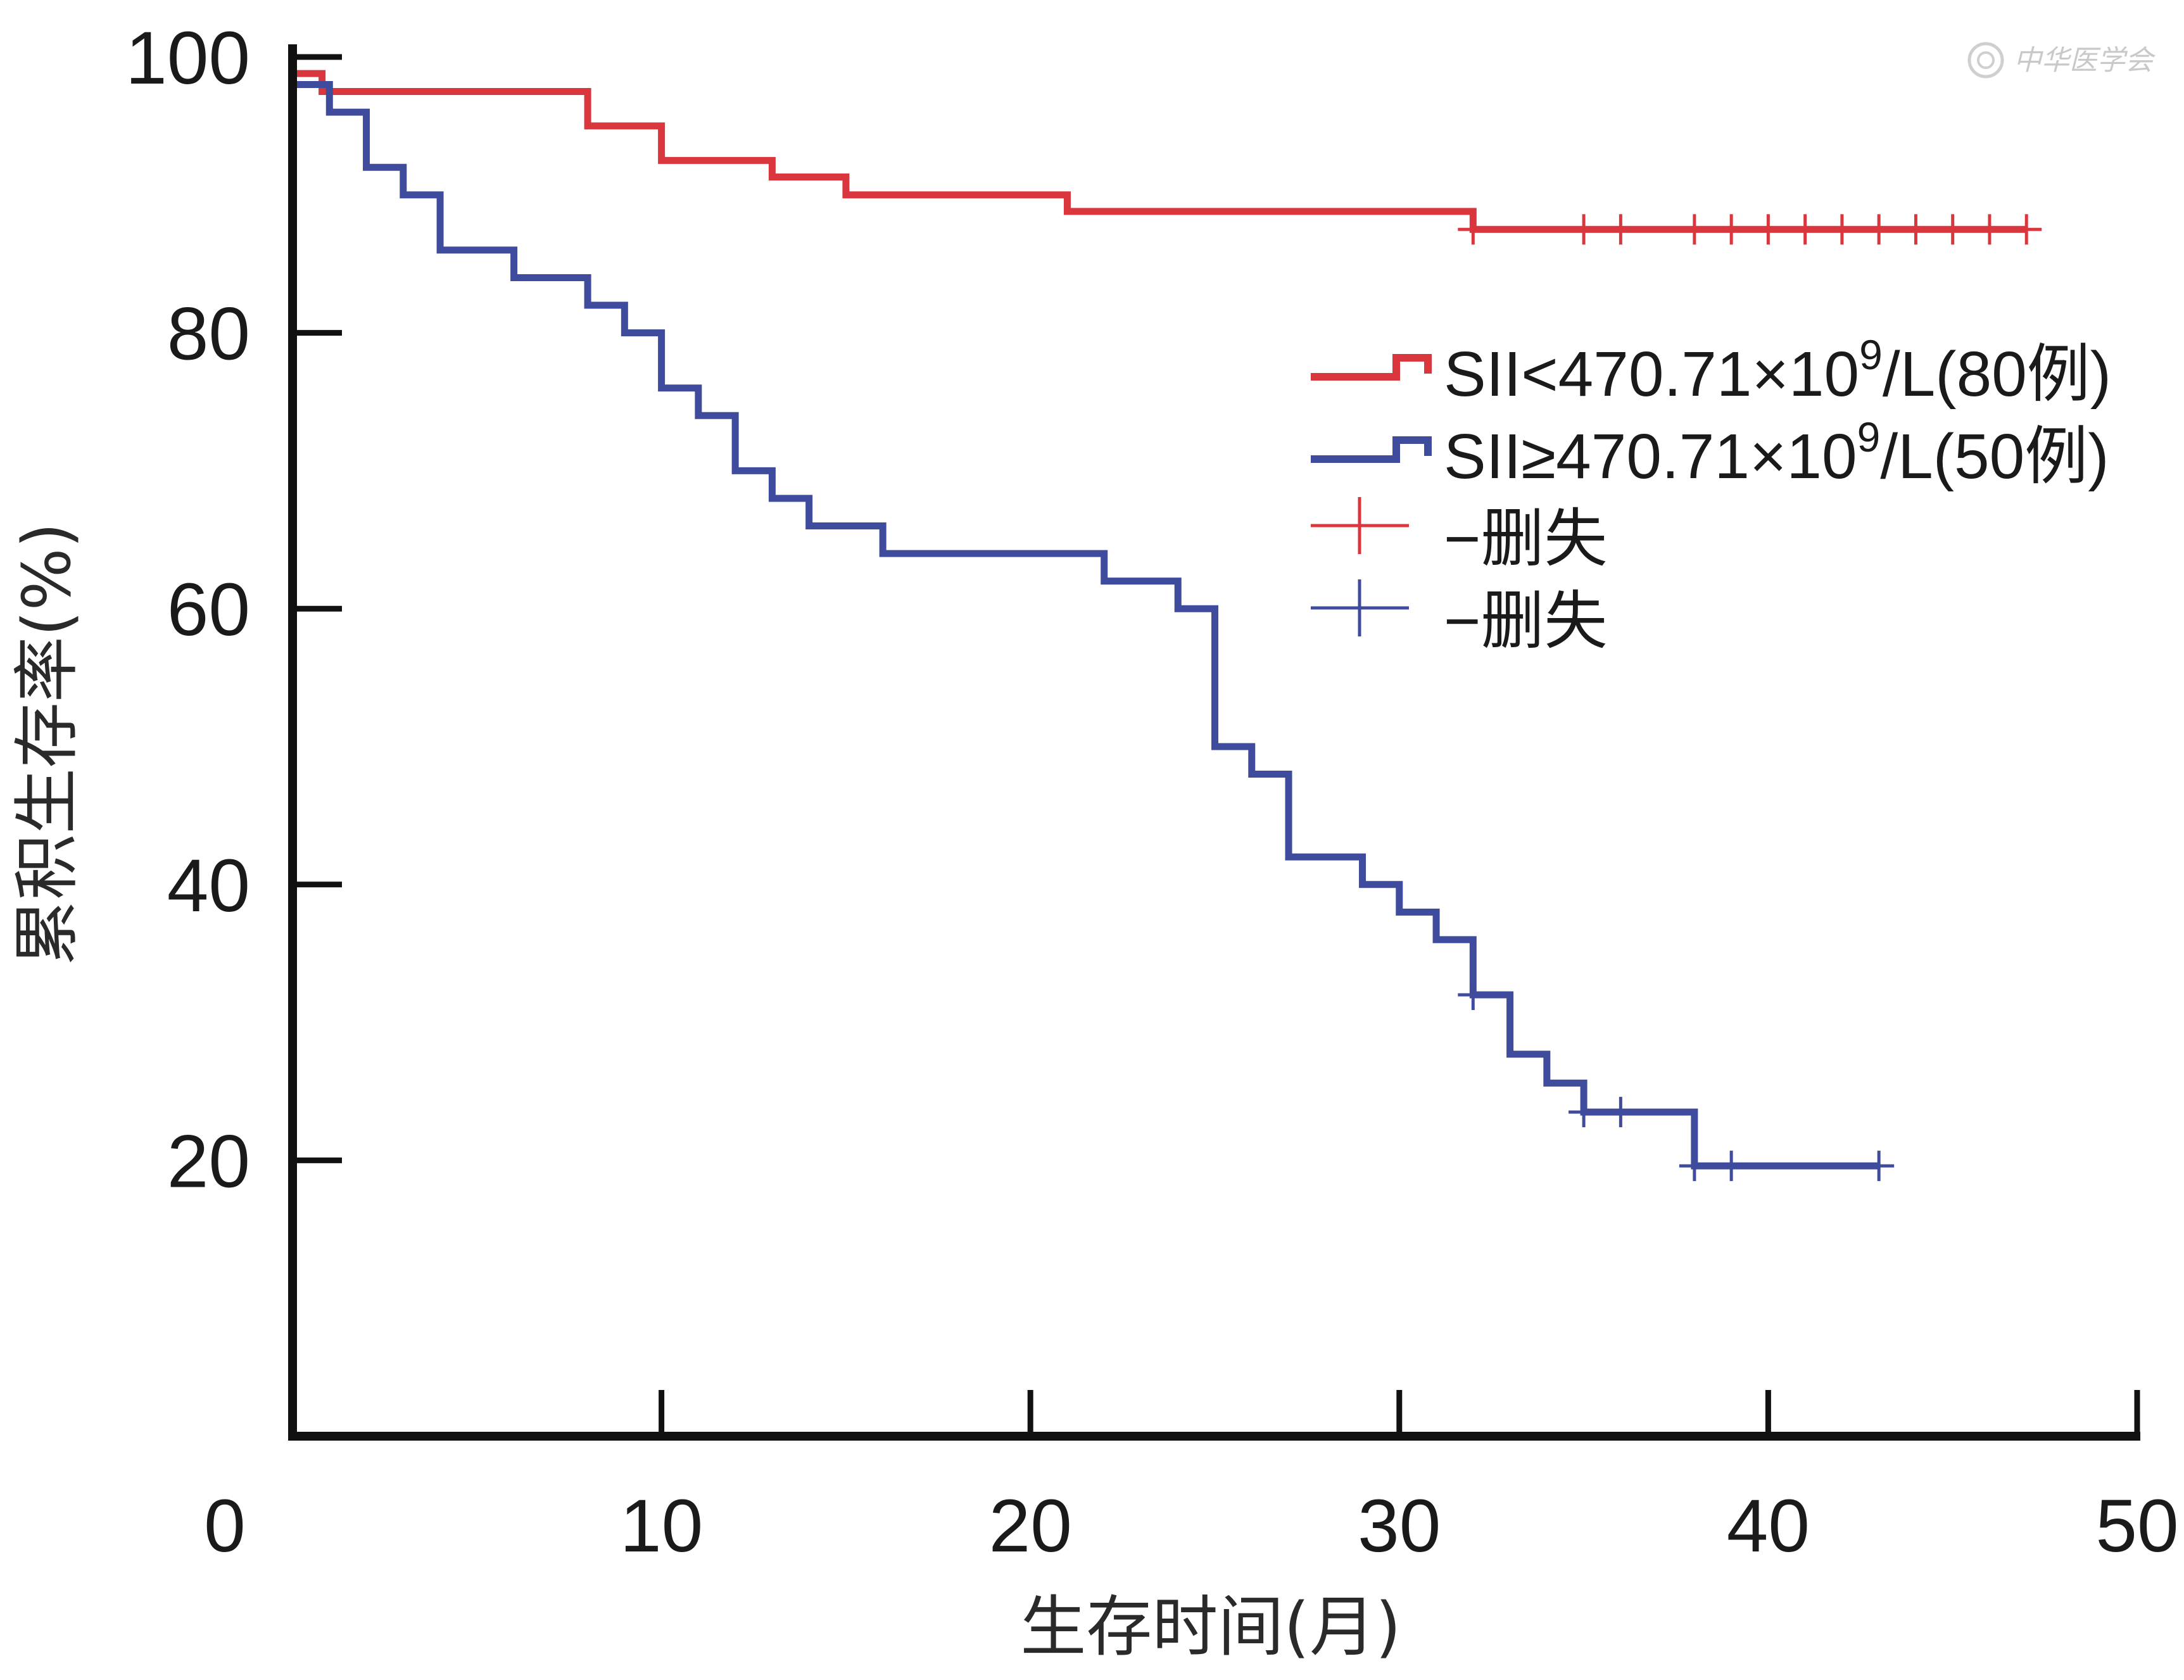  What do you see at coordinates (1399, 1526) in the screenshot?
I see `x-tick-label: 30` at bounding box center [1399, 1526].